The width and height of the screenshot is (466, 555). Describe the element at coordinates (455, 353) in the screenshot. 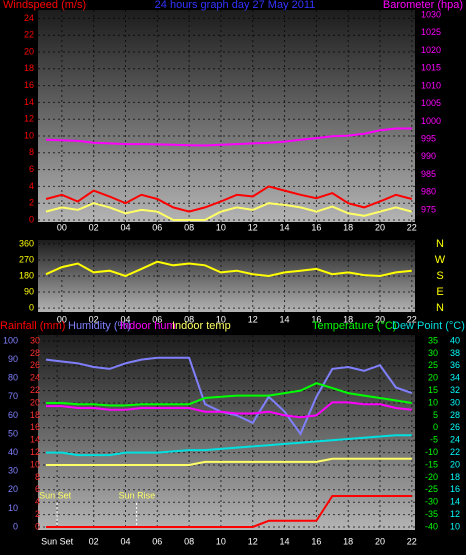

I see `y-tick-label: 38` at that location.